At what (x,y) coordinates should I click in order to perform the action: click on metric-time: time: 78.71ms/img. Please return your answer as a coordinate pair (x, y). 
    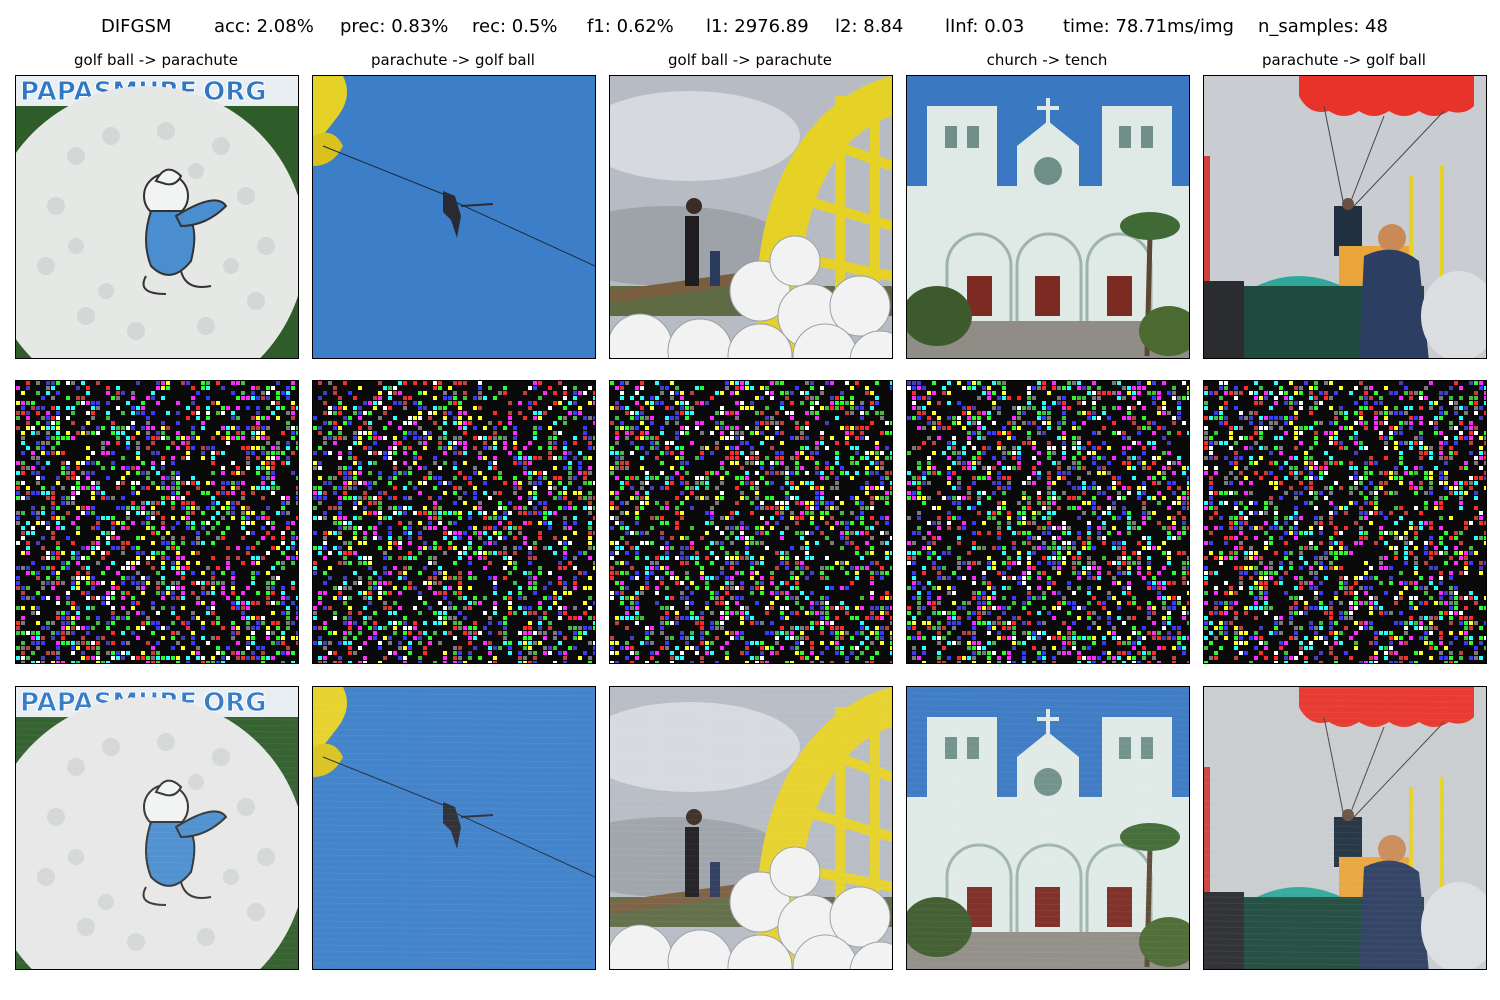
    Looking at the image, I should click on (1148, 26).